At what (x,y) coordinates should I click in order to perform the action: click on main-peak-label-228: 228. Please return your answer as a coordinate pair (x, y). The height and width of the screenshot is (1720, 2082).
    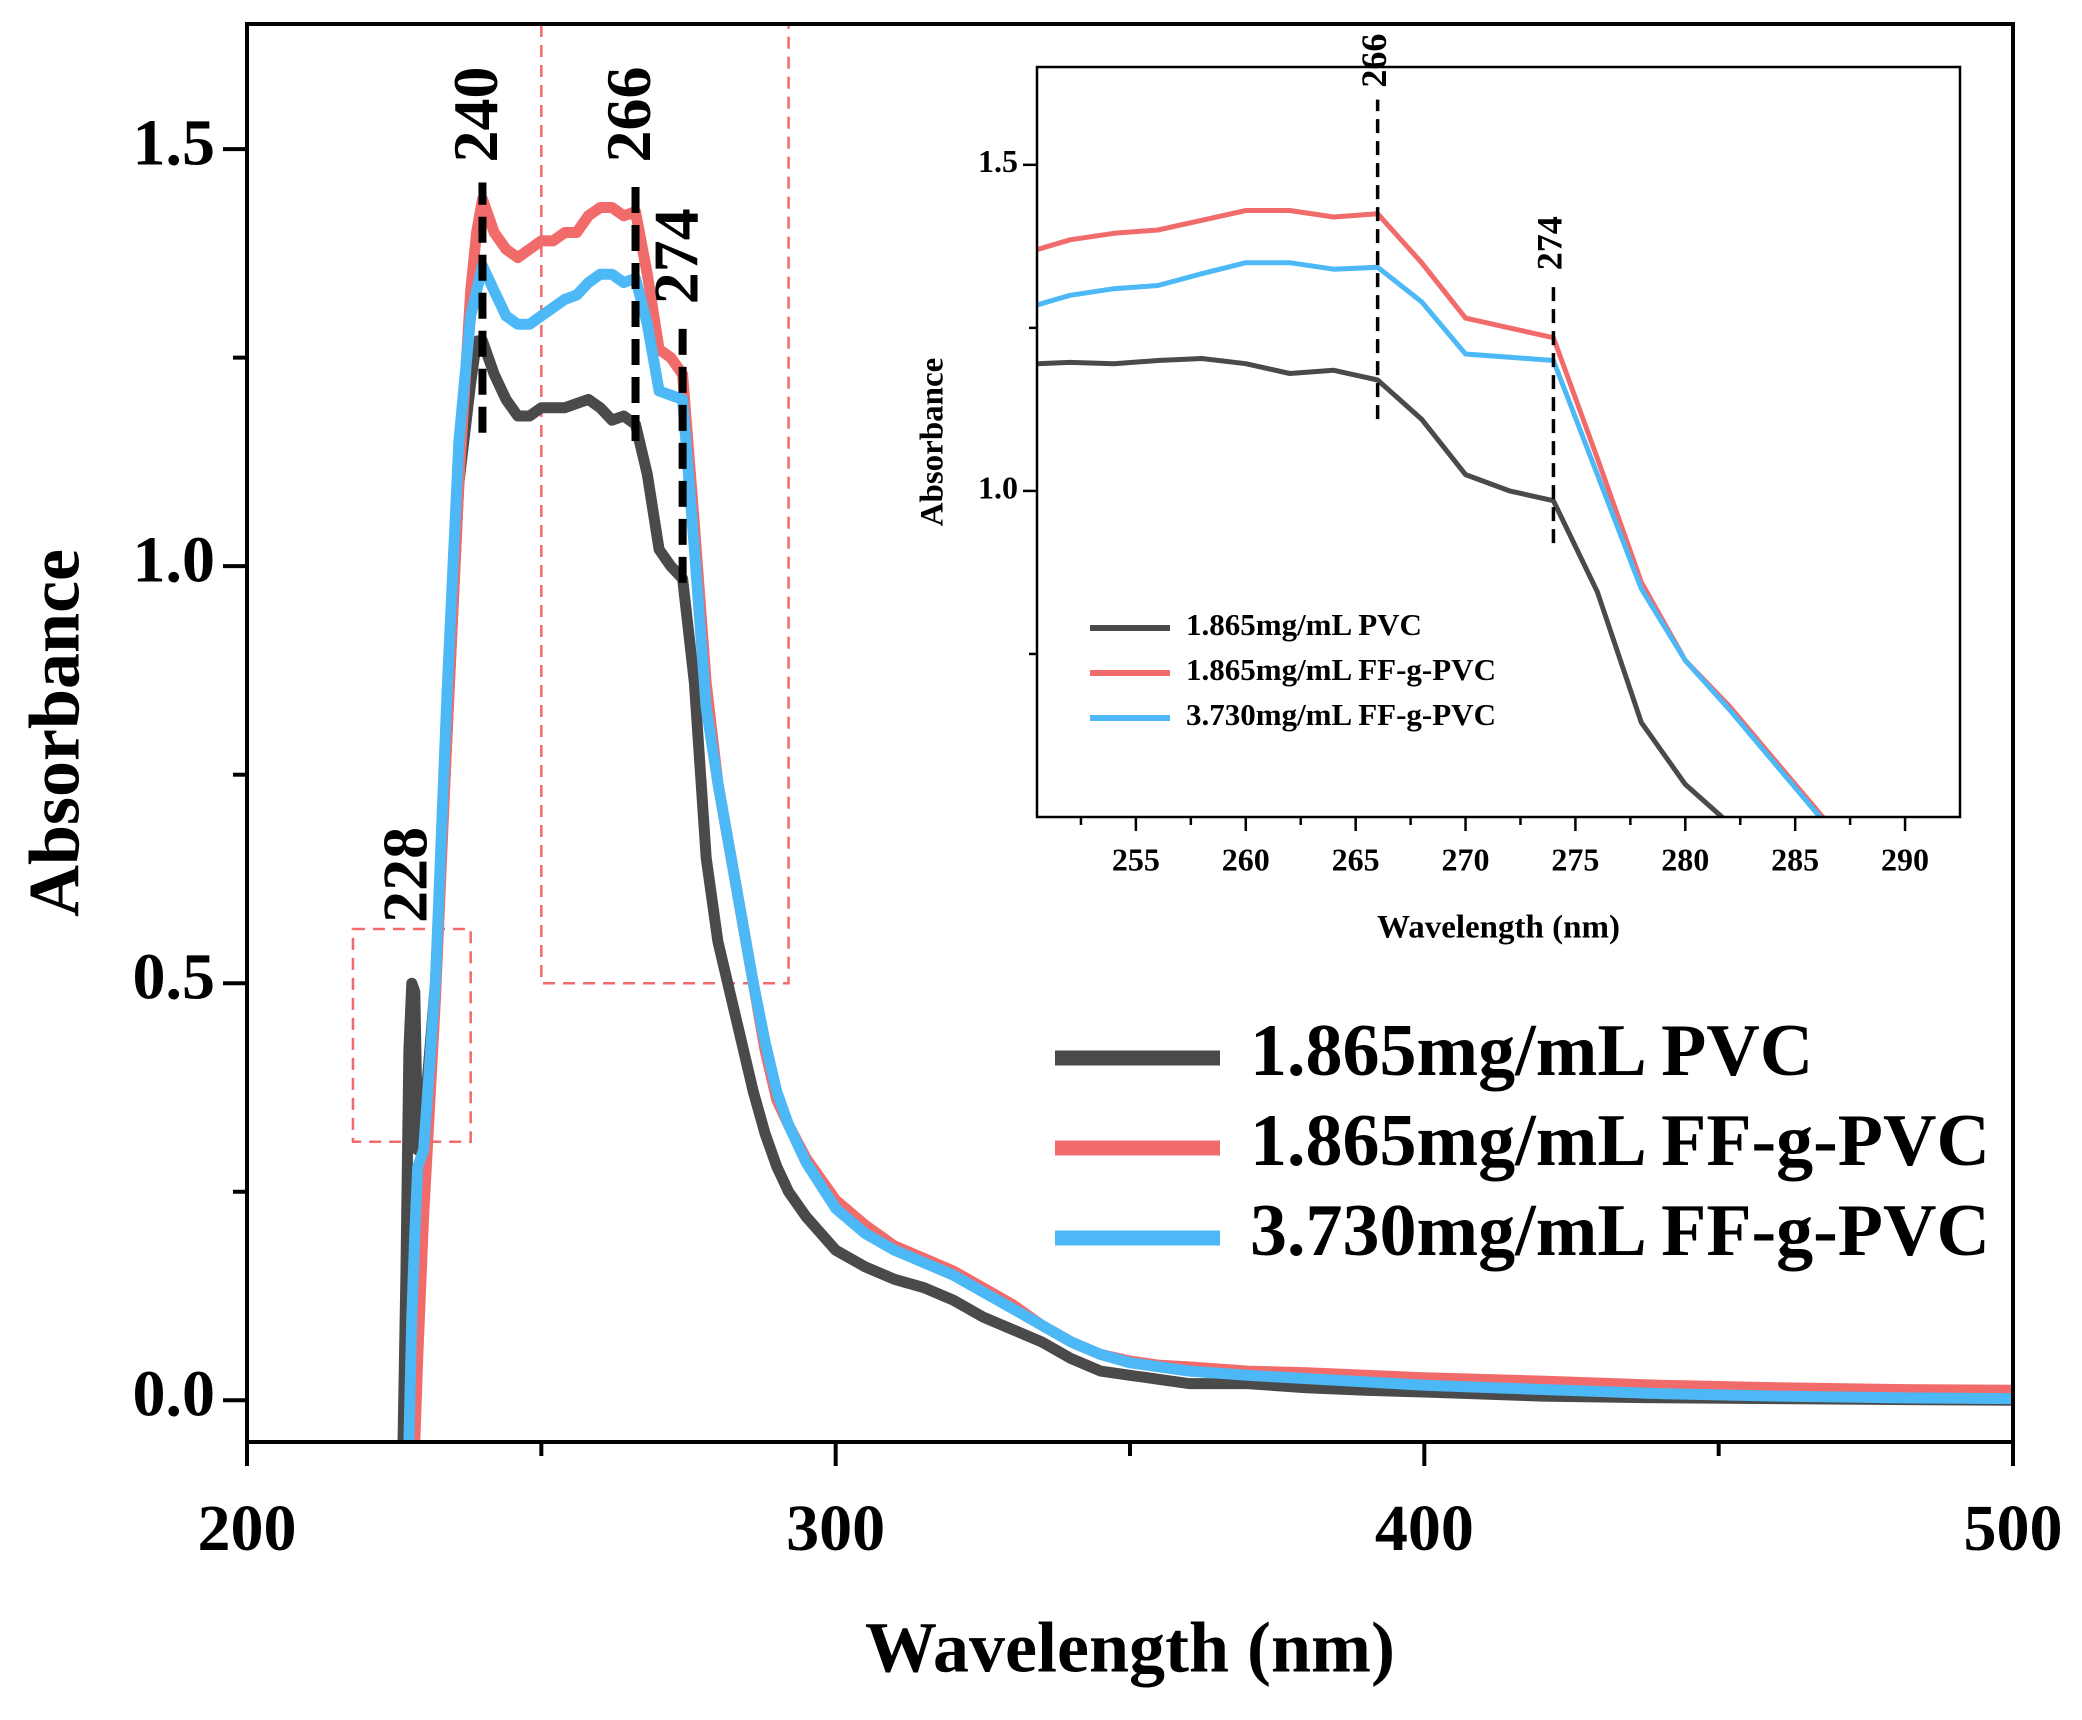
    Looking at the image, I should click on (405, 875).